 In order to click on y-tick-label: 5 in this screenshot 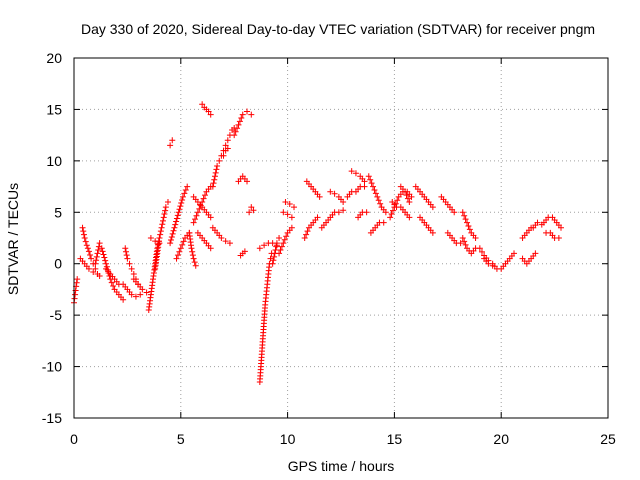, I will do `click(58, 212)`.